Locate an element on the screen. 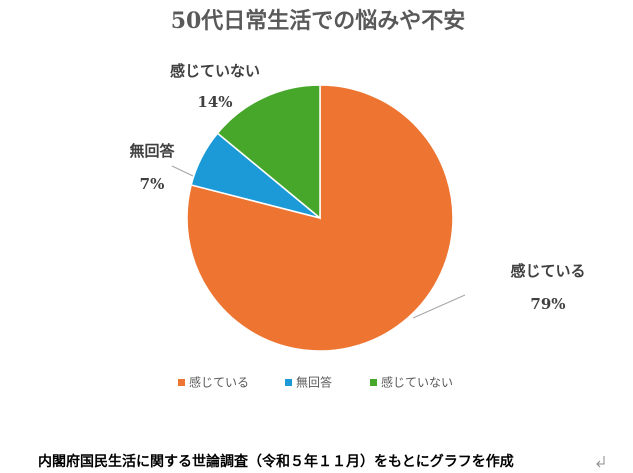 The height and width of the screenshot is (473, 633). data-label-name: 感じていない is located at coordinates (215, 71).